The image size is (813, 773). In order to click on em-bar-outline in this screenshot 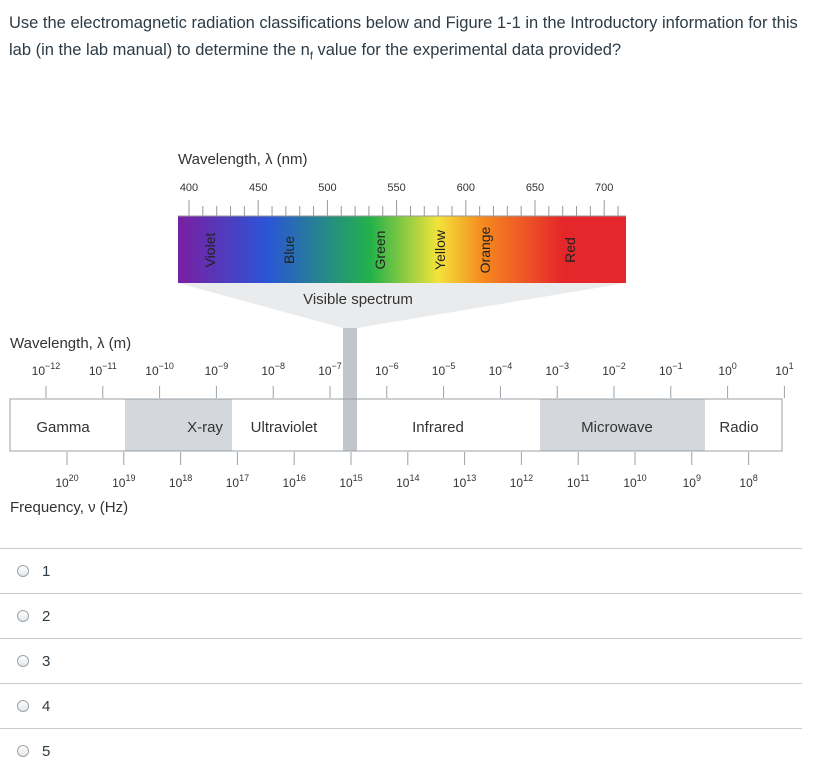, I will do `click(396, 425)`.